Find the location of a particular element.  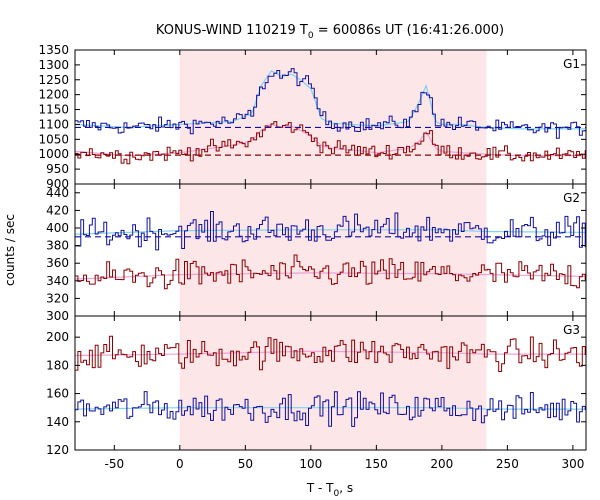

y-tick-label: 360 is located at coordinates (57, 263).